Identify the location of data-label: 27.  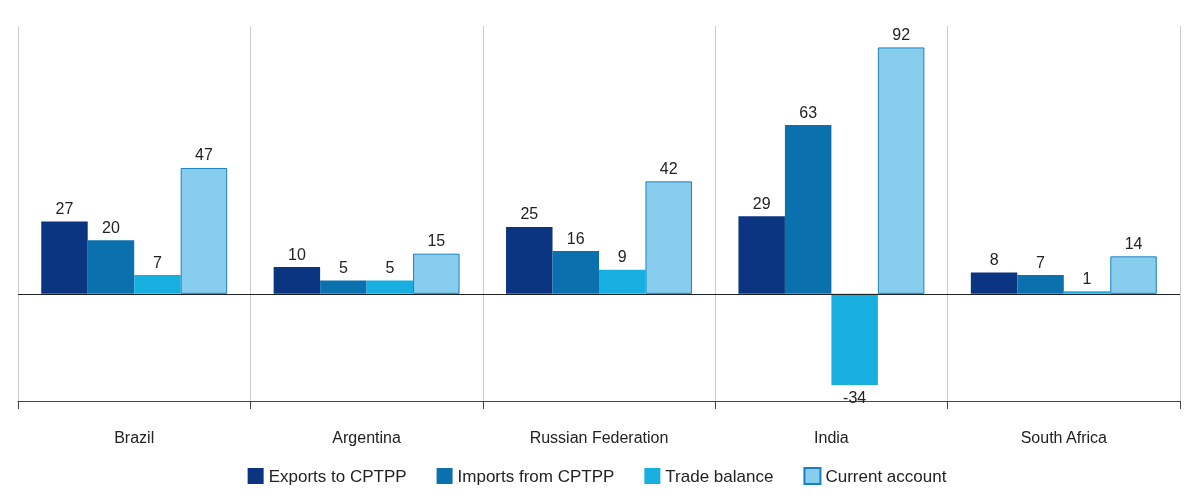
(64, 209).